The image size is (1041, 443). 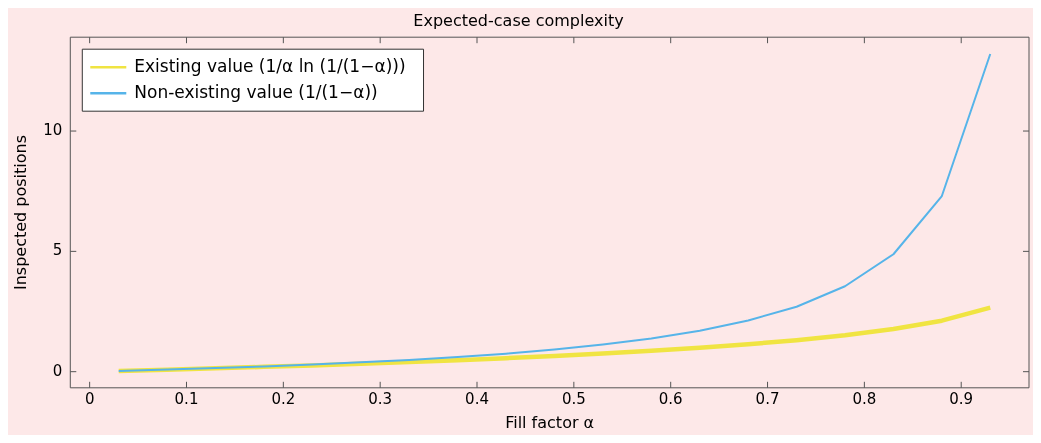 What do you see at coordinates (53, 129) in the screenshot?
I see `y-tick-label: 10` at bounding box center [53, 129].